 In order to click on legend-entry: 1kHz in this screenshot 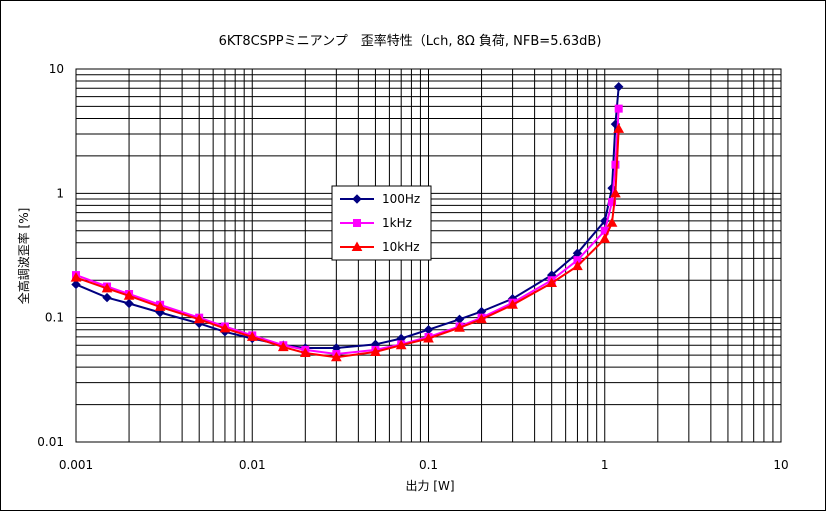, I will do `click(376, 223)`.